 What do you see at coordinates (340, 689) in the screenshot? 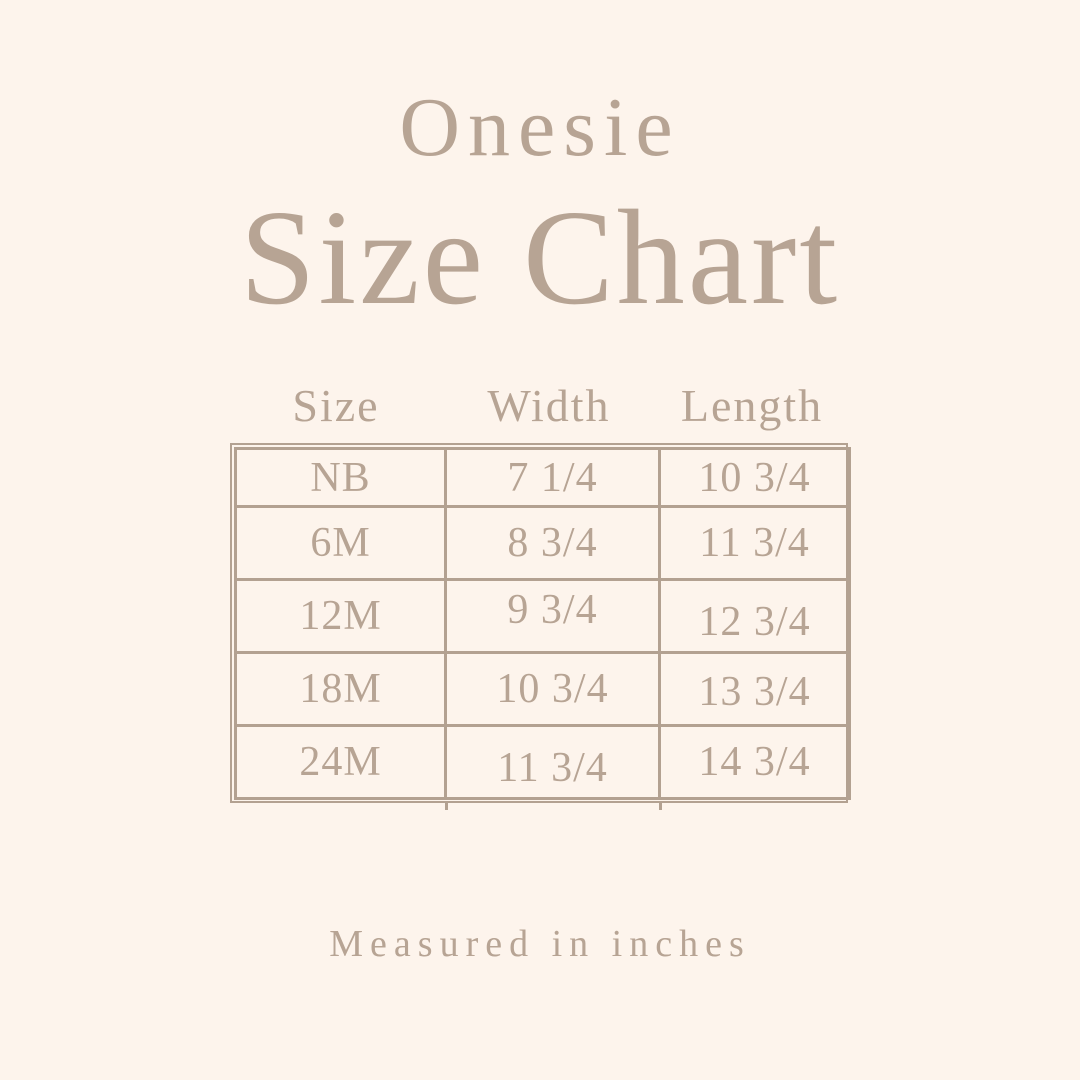
I see `cell-size: 18M` at bounding box center [340, 689].